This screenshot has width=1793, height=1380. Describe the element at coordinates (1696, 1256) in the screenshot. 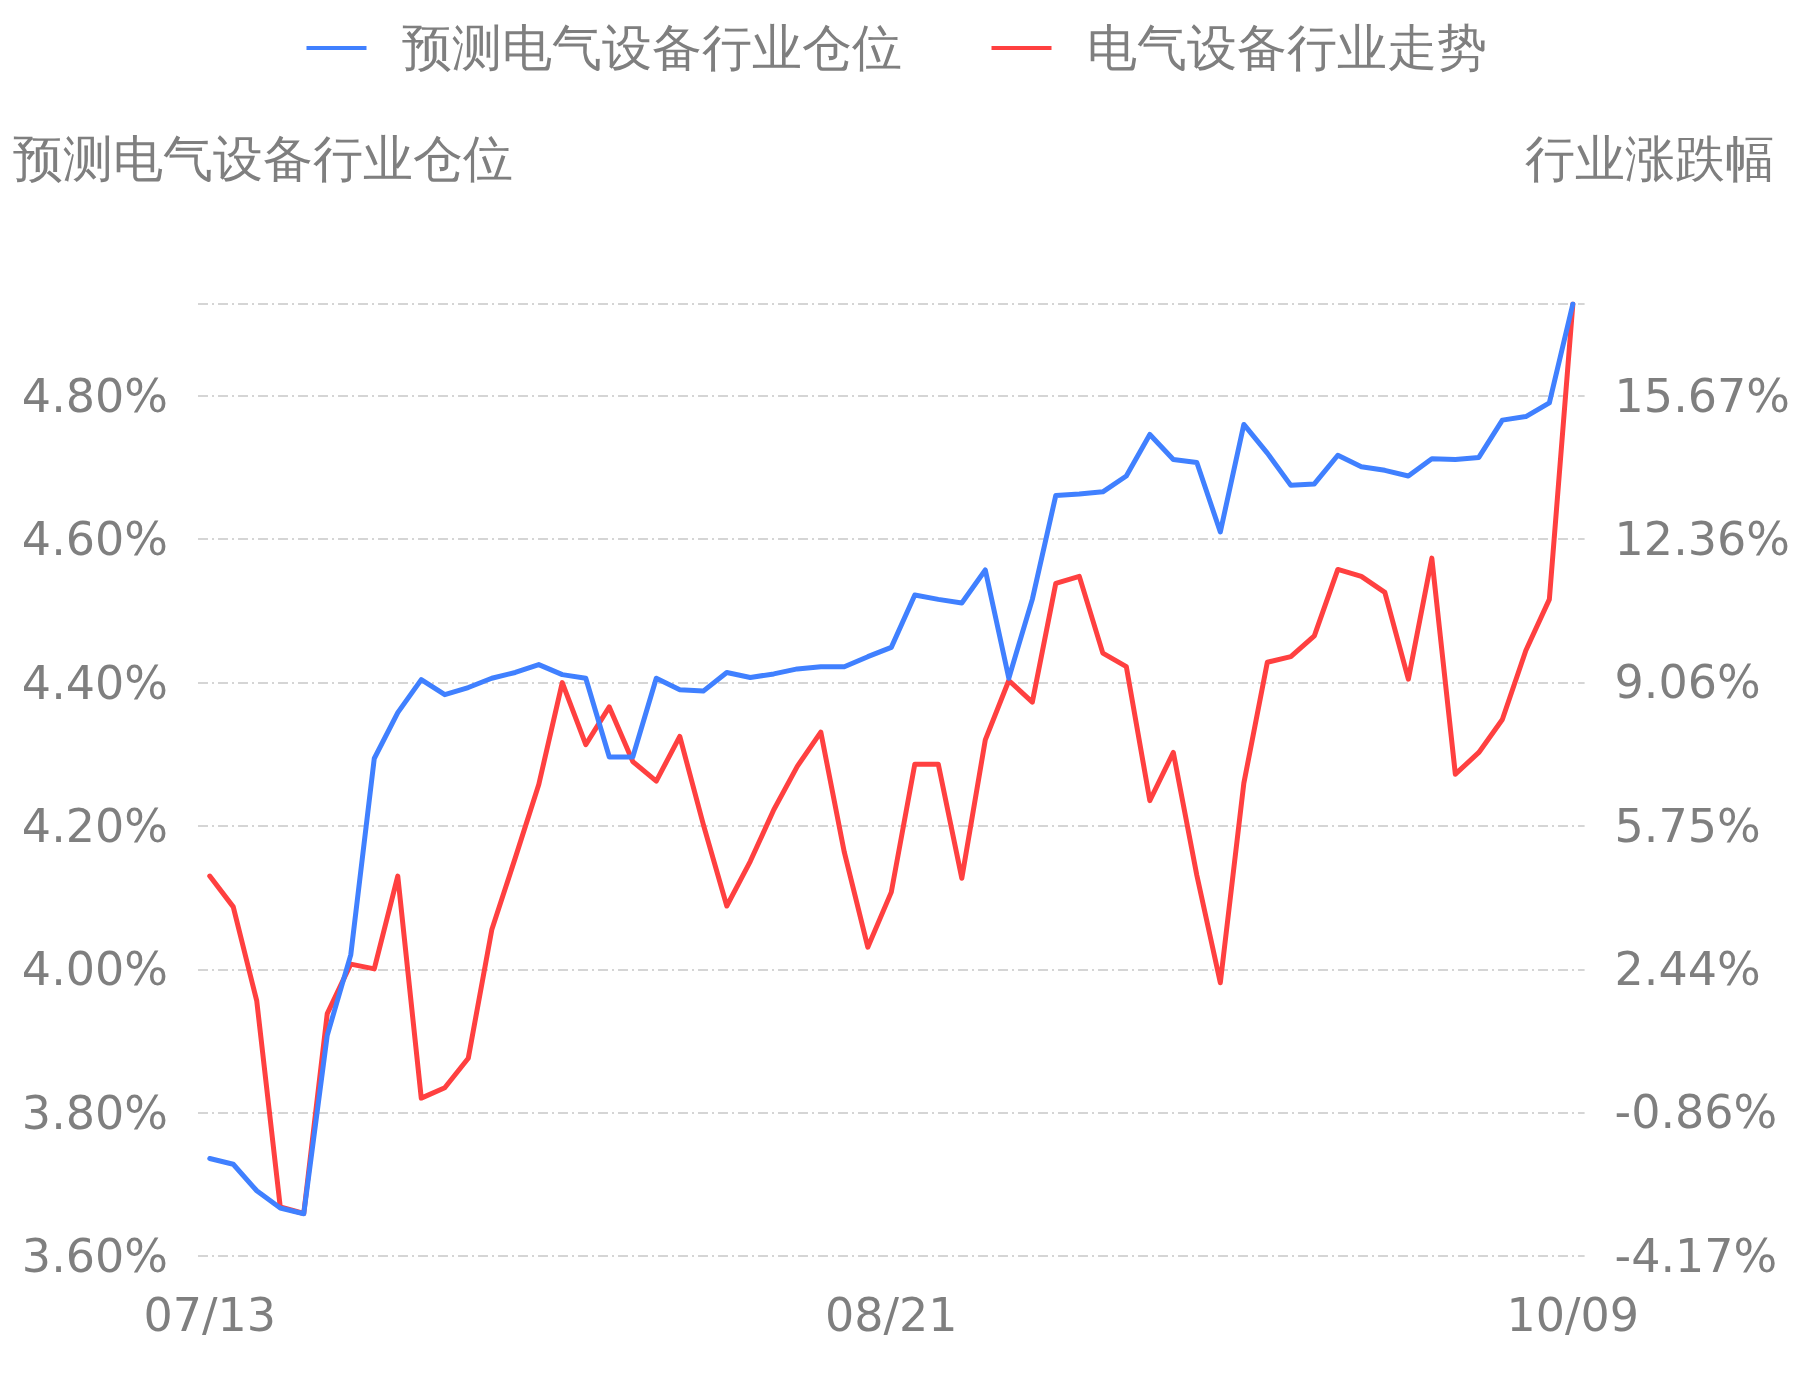

I see `y2-tick-label: -4.17%` at that location.